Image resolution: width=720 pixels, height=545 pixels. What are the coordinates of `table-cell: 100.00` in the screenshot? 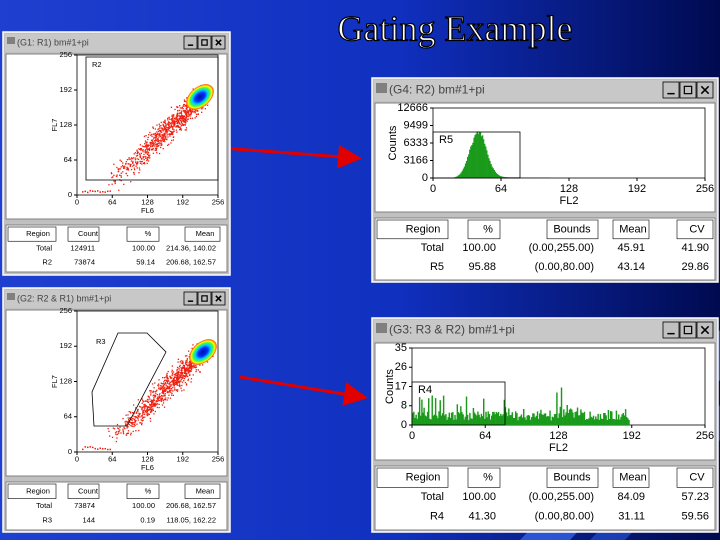 It's located at (479, 497).